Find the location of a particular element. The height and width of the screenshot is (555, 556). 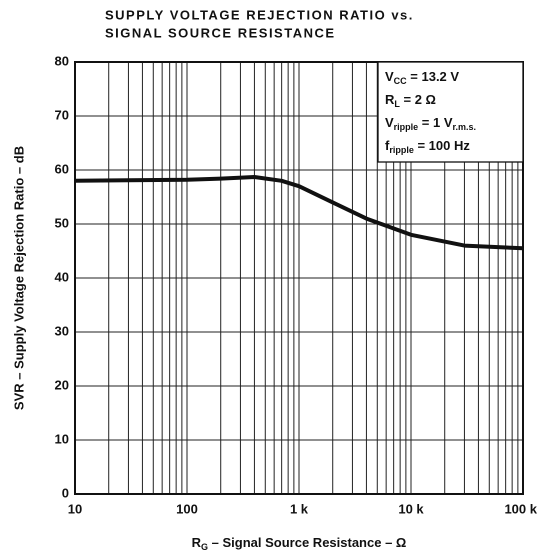

annotation-rest: = 2 Ω is located at coordinates (418, 99).